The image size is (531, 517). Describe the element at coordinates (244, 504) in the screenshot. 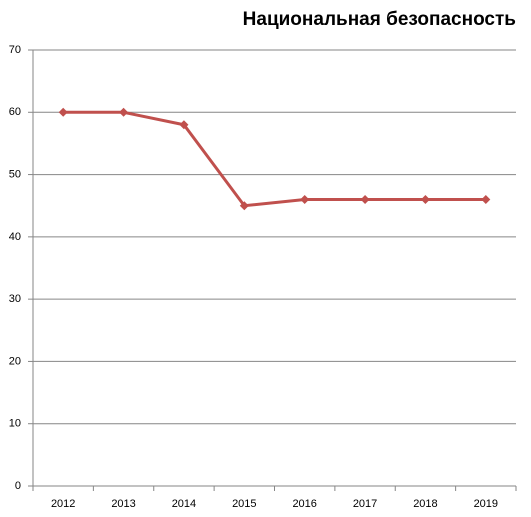

I see `x-tick-label: 2015` at that location.